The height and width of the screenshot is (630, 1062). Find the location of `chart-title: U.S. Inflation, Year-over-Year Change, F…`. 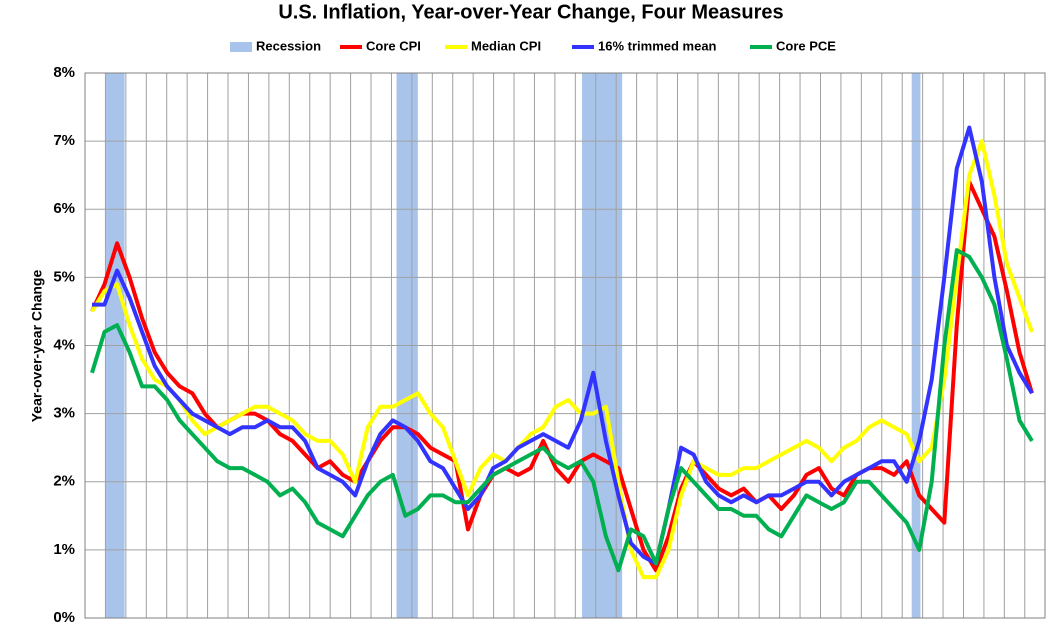

chart-title: U.S. Inflation, Year-over-Year Change, F… is located at coordinates (530, 12).